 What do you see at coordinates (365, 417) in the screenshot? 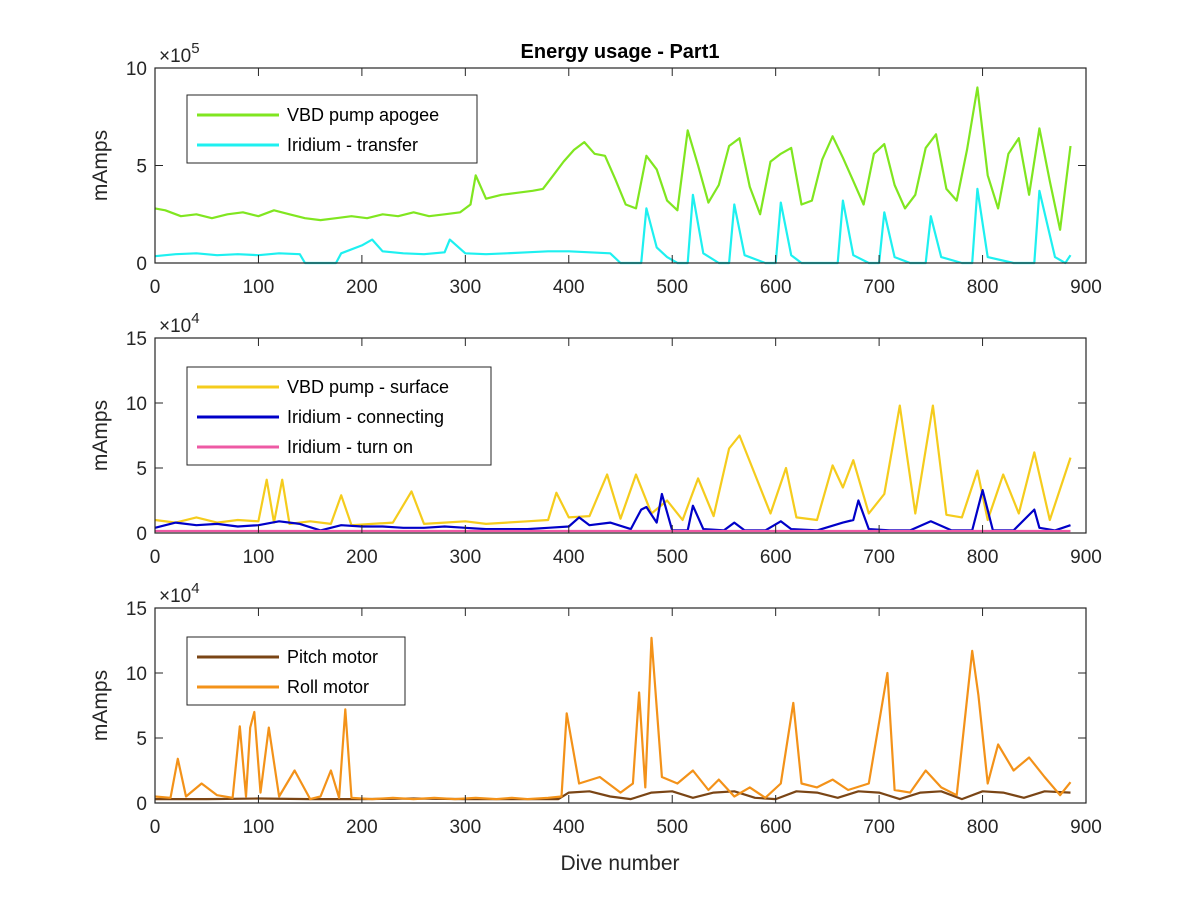
I see `legend-entry: Iridium - connecting` at bounding box center [365, 417].